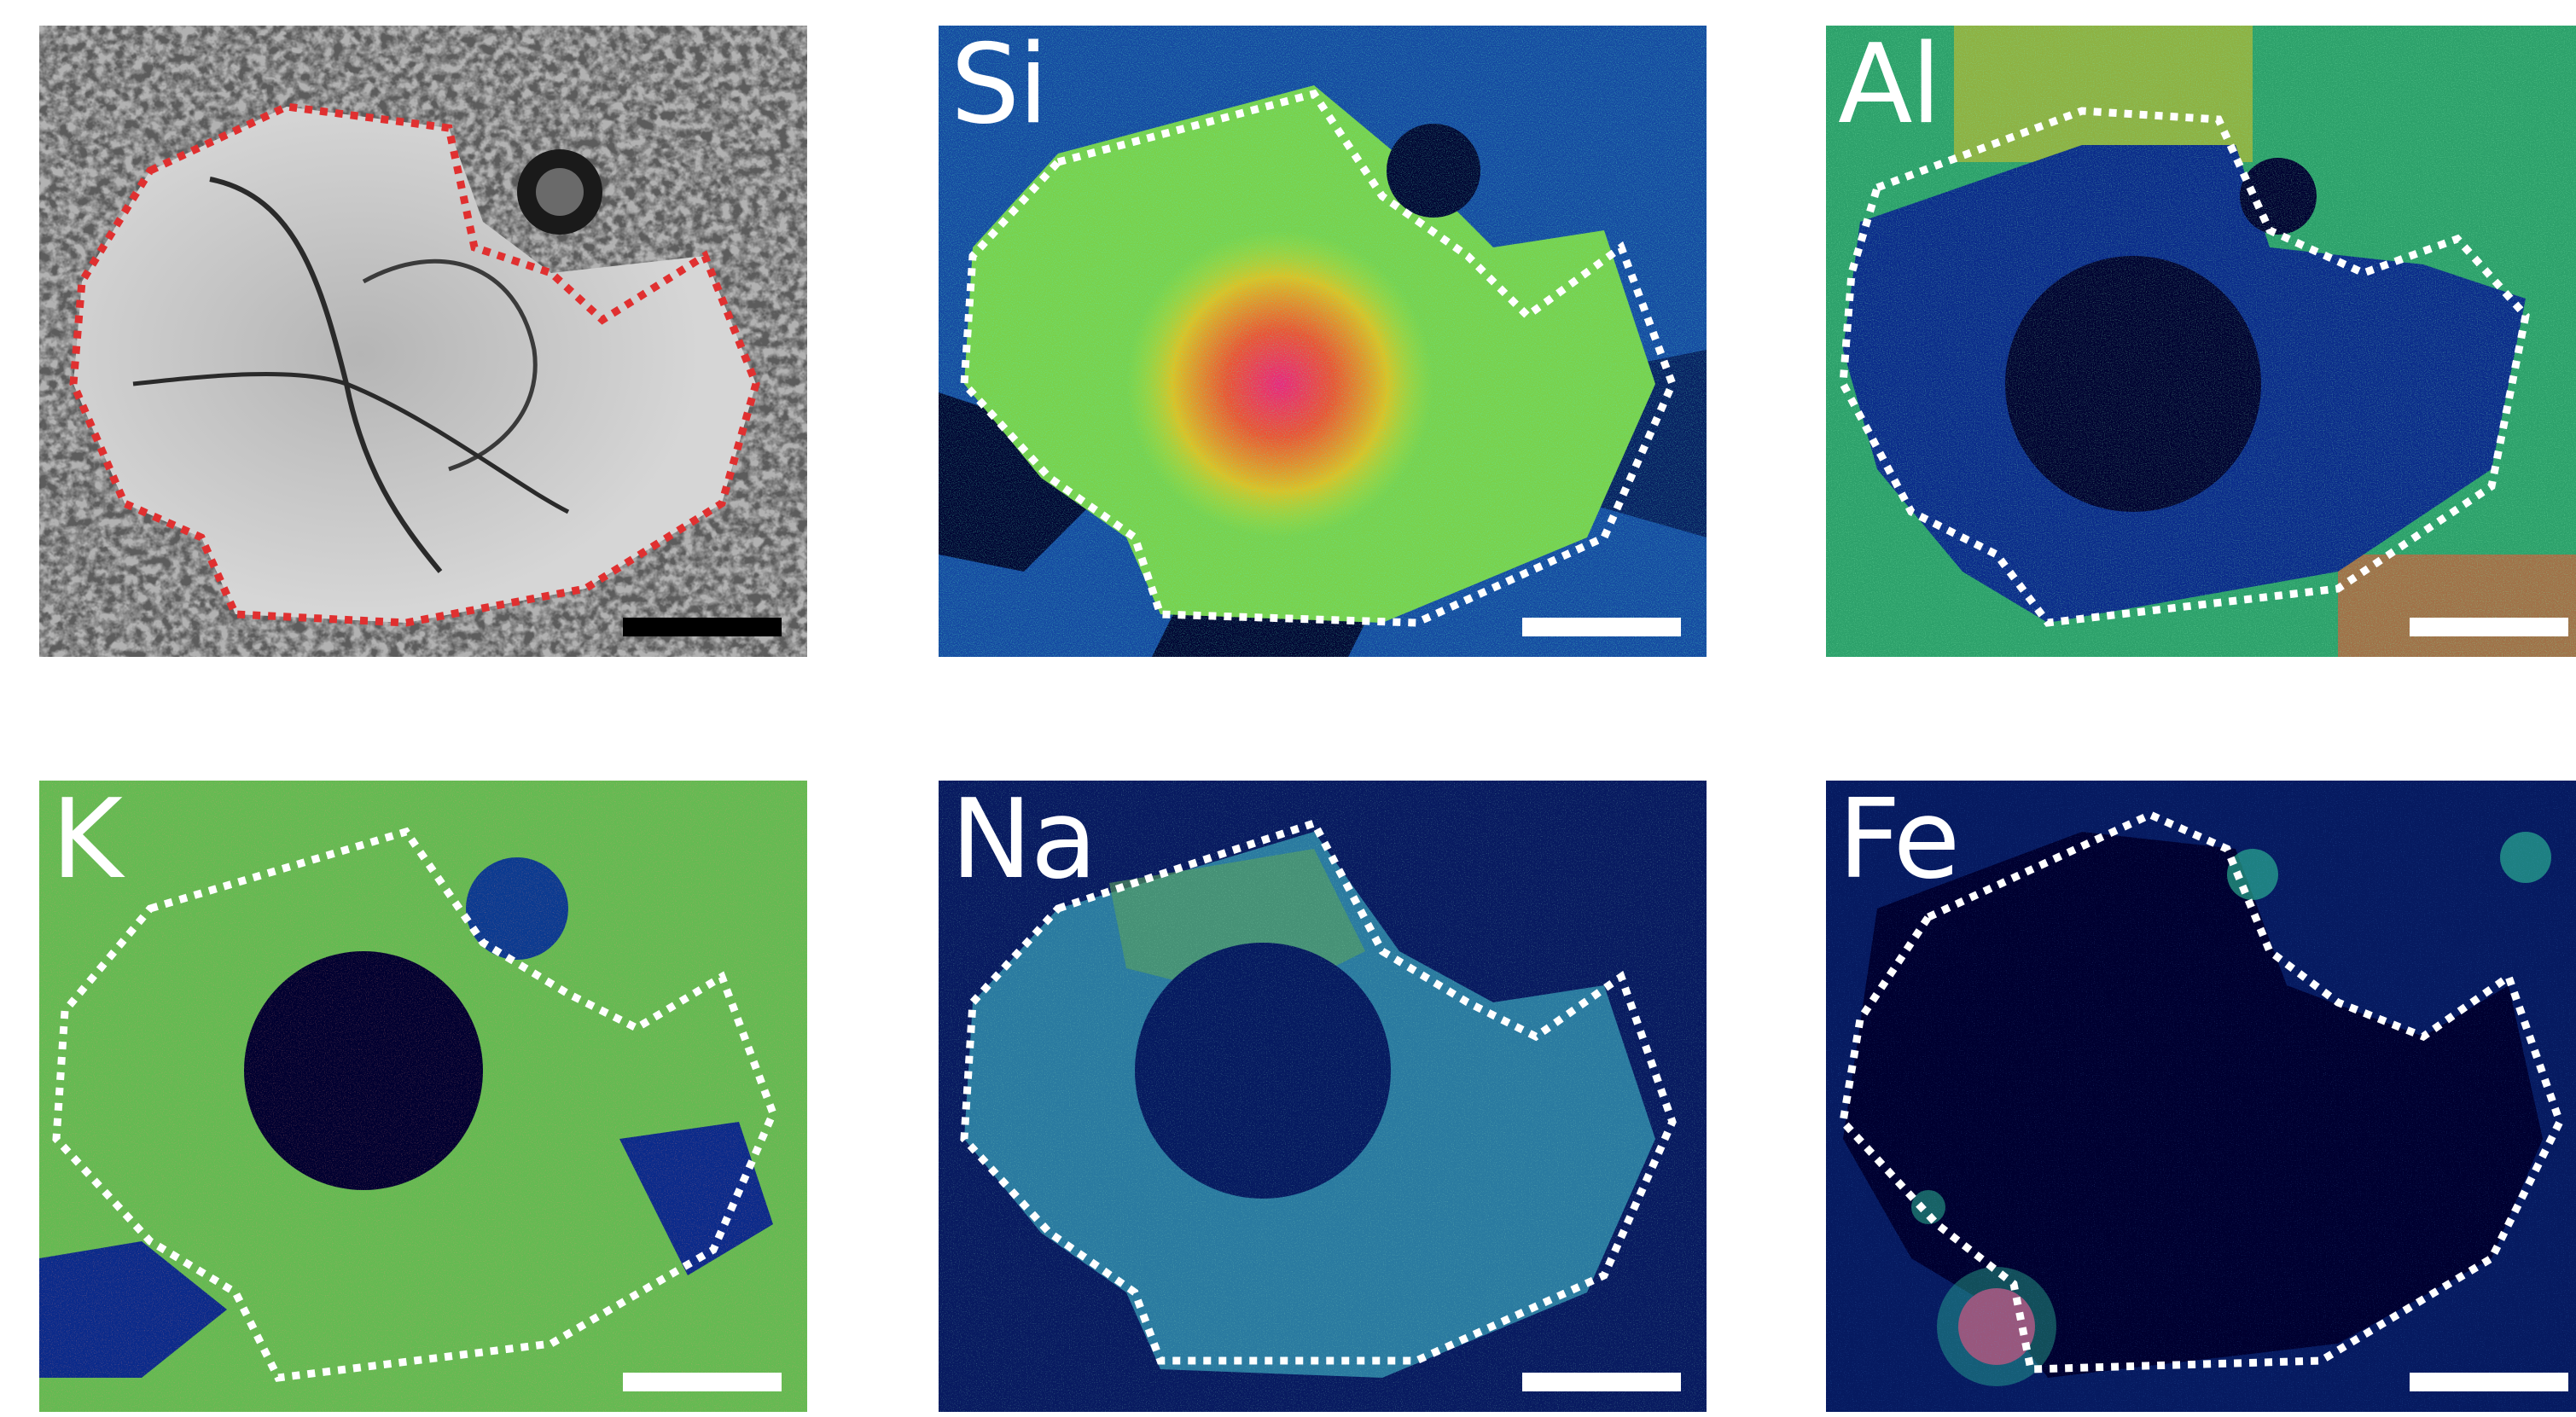 This screenshot has width=2576, height=1417. I want to click on si-map, so click(1323, 341).